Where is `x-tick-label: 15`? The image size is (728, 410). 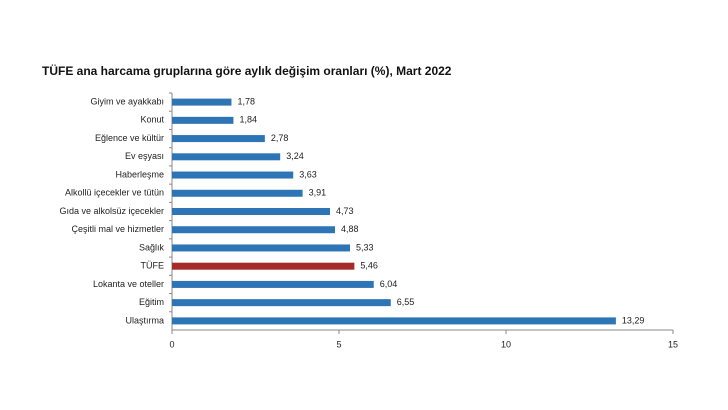 x-tick-label: 15 is located at coordinates (673, 344).